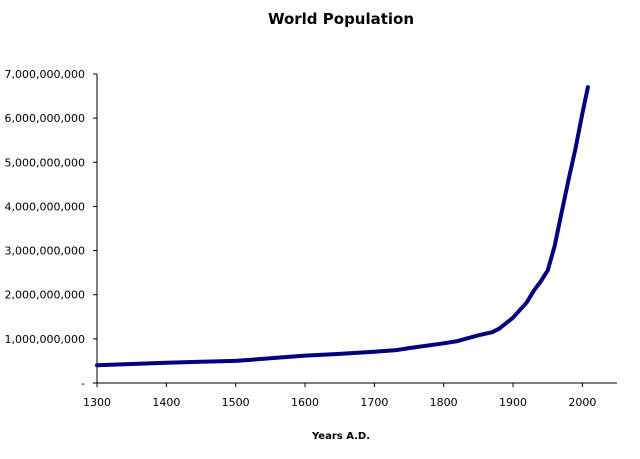  I want to click on x-tick-label: 1600, so click(305, 402).